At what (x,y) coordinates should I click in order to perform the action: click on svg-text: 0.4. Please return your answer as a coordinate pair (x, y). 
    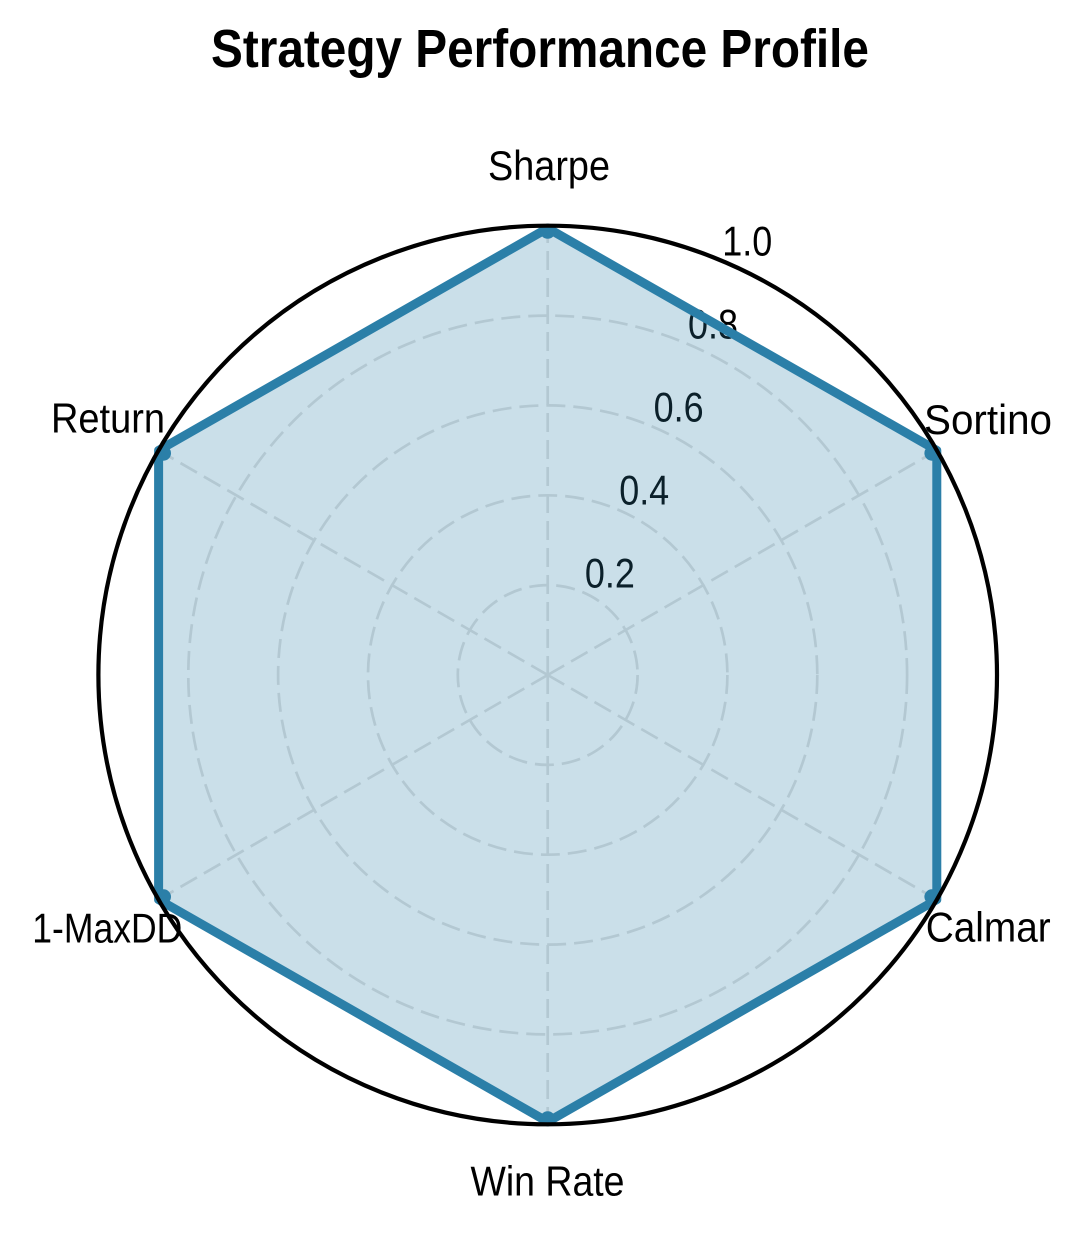
    Looking at the image, I should click on (644, 489).